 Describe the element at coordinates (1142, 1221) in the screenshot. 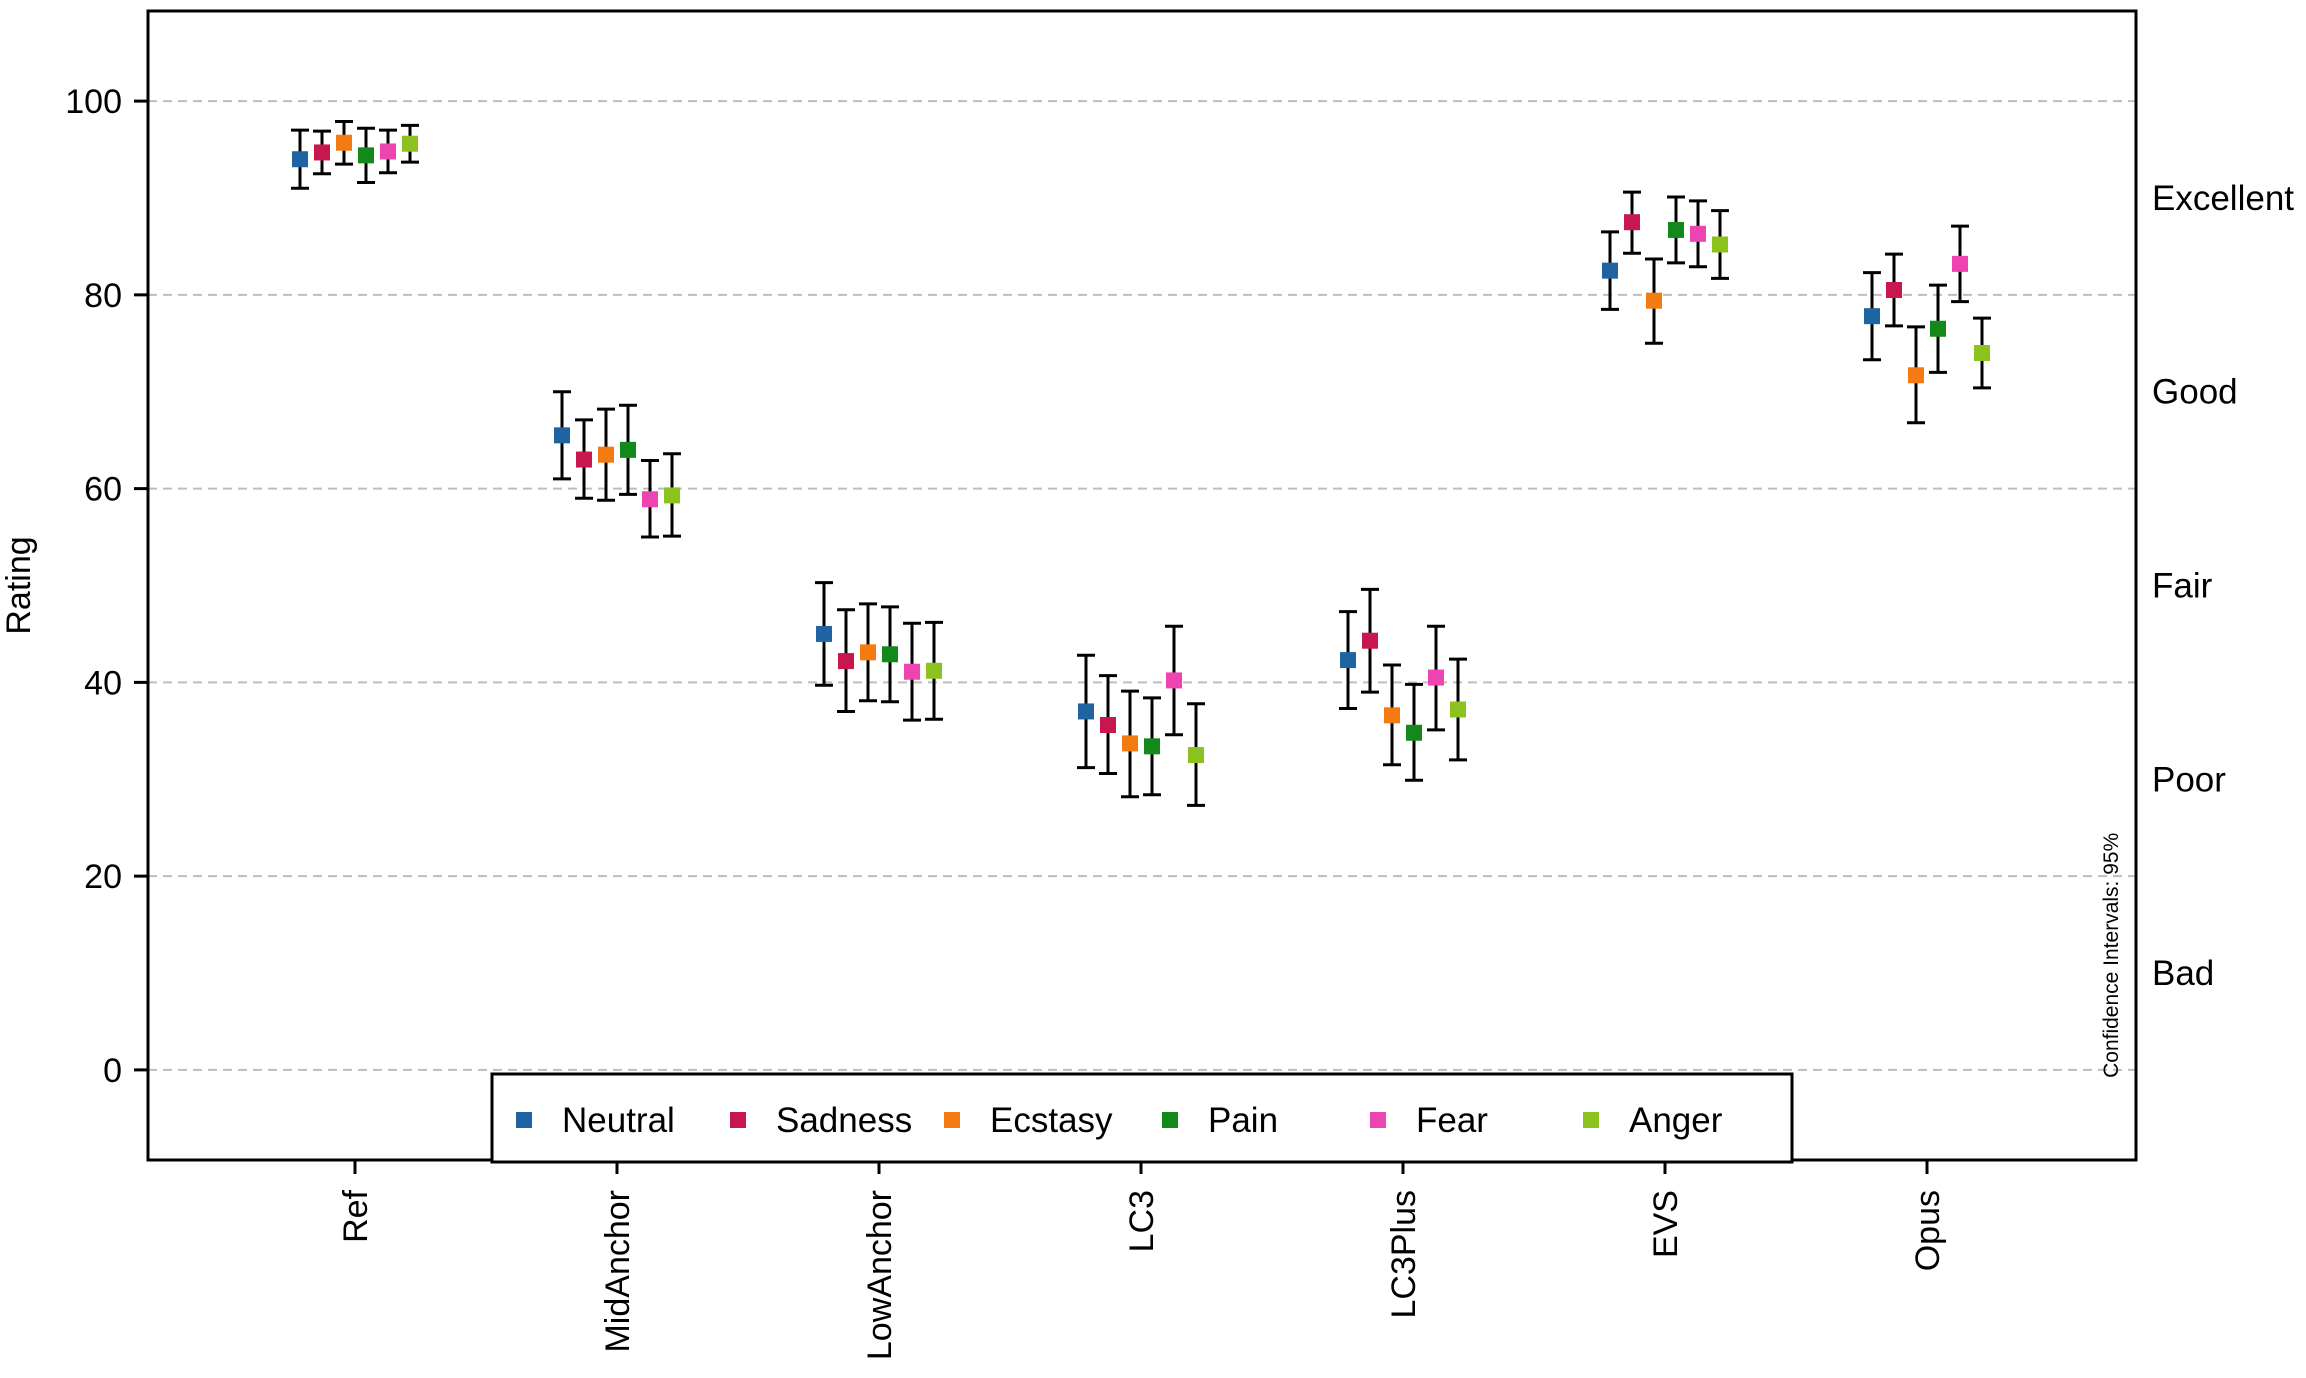

I see `x-tick-label: LC3` at that location.